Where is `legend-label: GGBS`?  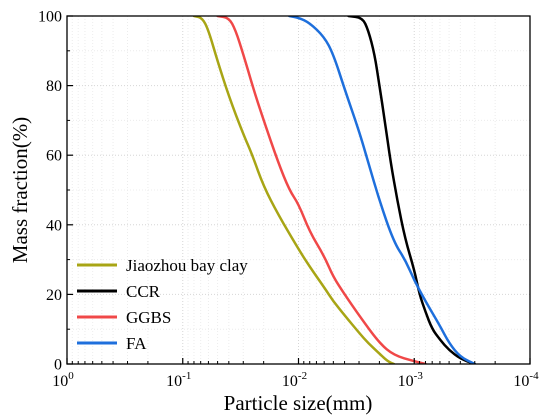
legend-label: GGBS is located at coordinates (148, 317).